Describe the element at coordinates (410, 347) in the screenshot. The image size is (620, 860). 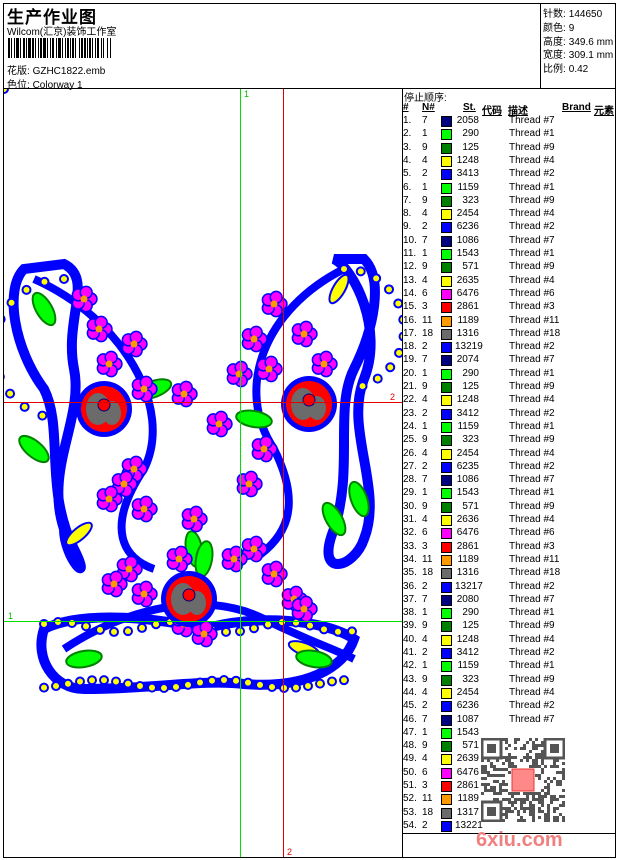
I see `row-index: 18.` at that location.